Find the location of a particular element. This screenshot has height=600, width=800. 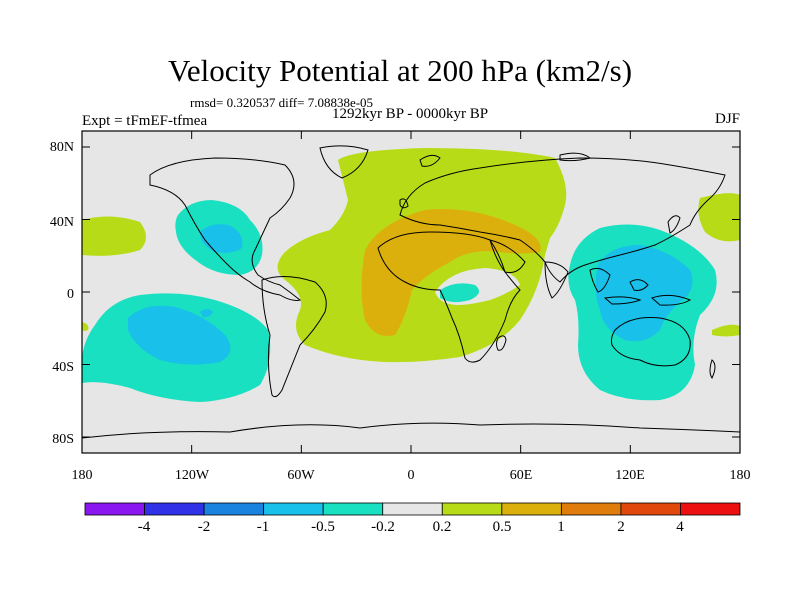

lon-label-60w: 60W is located at coordinates (301, 475).